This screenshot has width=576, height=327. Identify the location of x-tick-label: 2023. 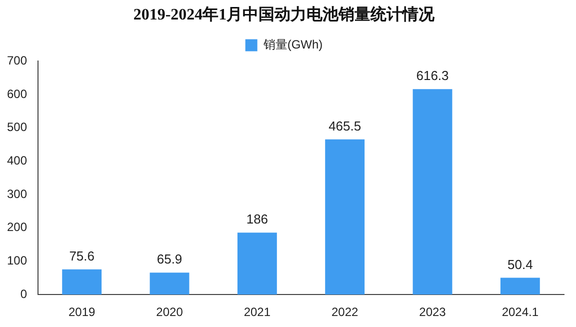
(432, 312).